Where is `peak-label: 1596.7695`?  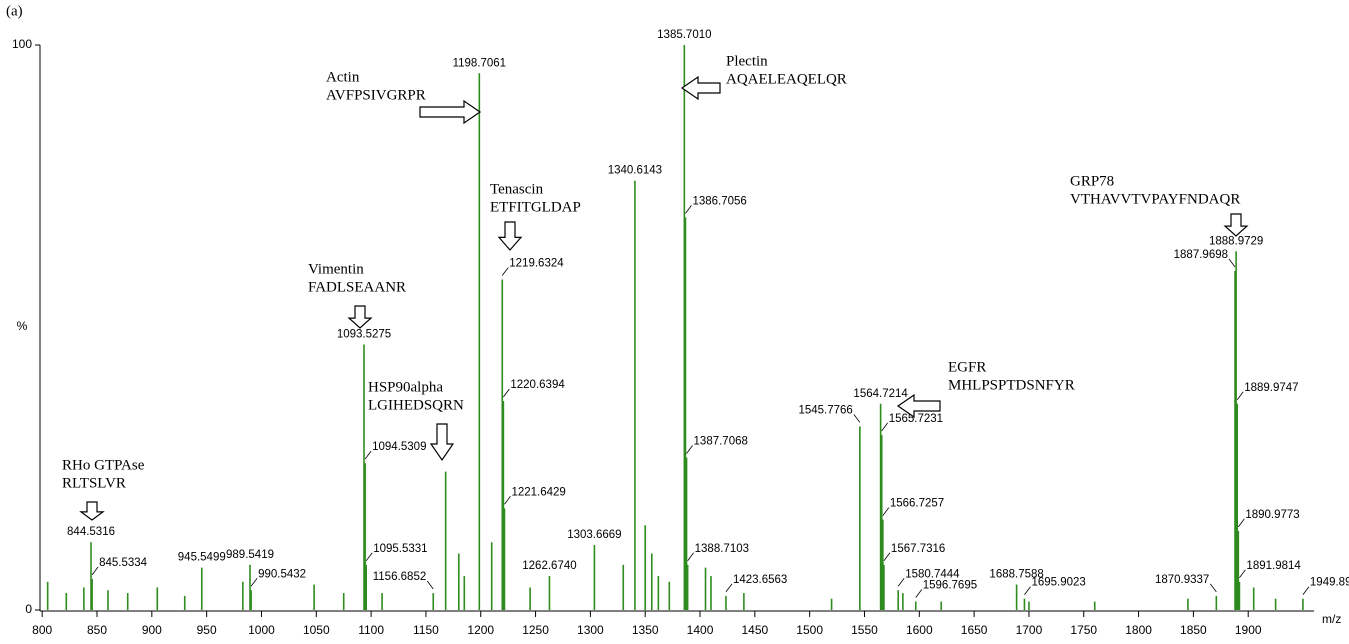
peak-label: 1596.7695 is located at coordinates (950, 586).